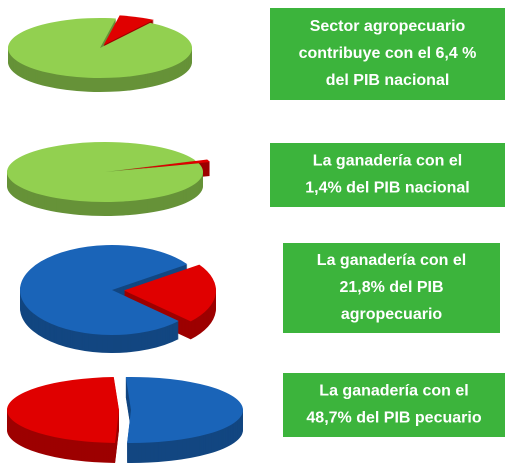 This screenshot has height=466, width=512. Describe the element at coordinates (388, 26) in the screenshot. I see `caption-line: Sector agropecuario` at that location.